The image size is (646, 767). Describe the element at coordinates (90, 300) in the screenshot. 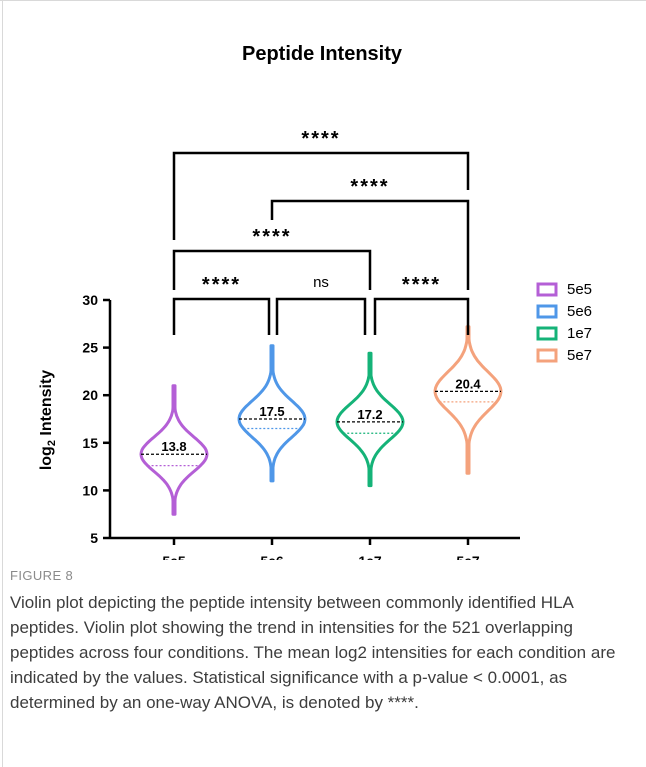

I see `y-tick-label: 30` at that location.